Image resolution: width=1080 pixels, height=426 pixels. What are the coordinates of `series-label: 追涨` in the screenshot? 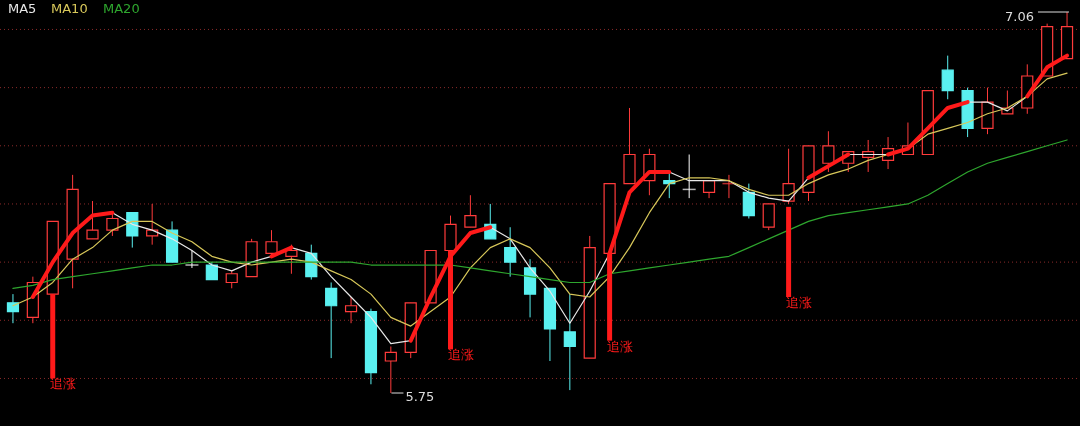 It's located at (62, 384).